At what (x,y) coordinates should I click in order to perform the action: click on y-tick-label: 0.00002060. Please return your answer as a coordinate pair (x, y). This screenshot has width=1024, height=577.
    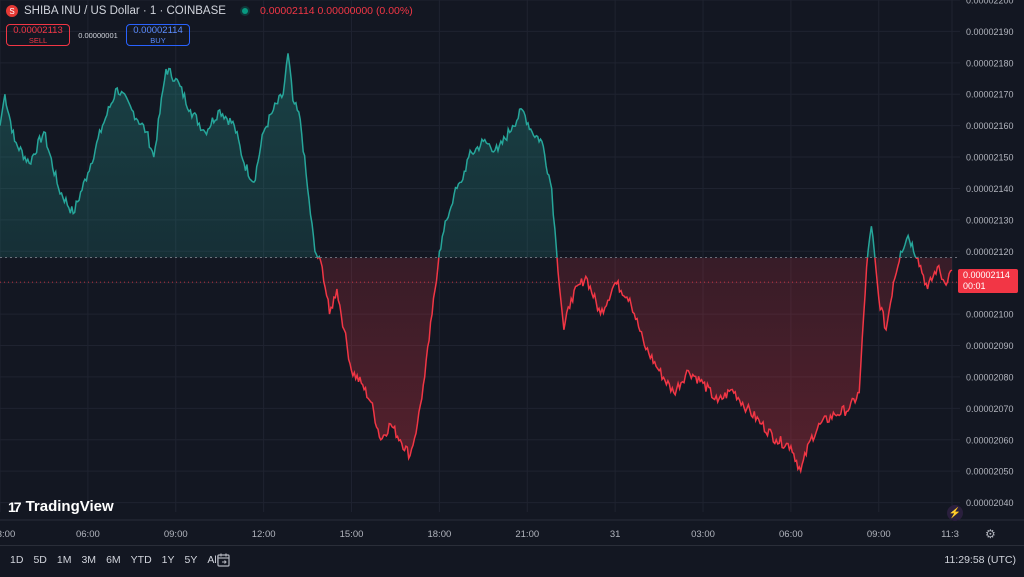
    Looking at the image, I should click on (990, 440).